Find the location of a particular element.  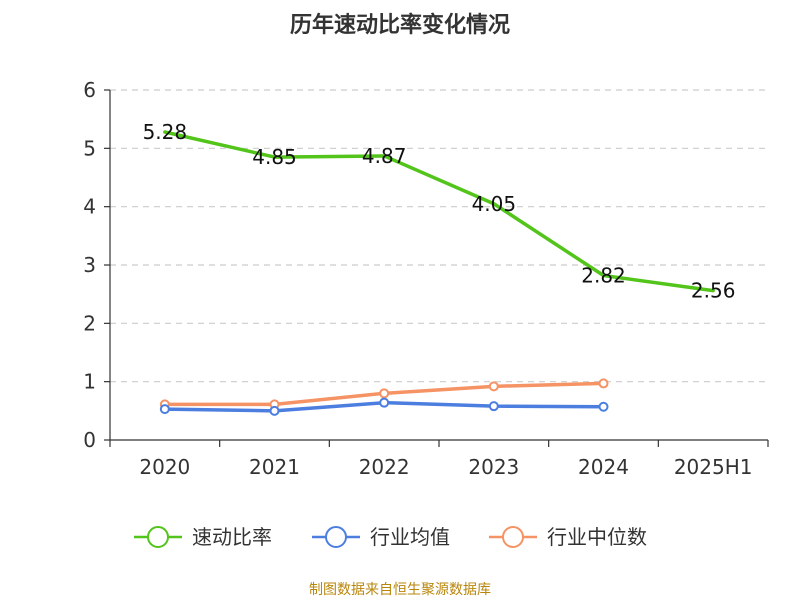

chart-title: 历年速动比率变化情况 is located at coordinates (400, 25).